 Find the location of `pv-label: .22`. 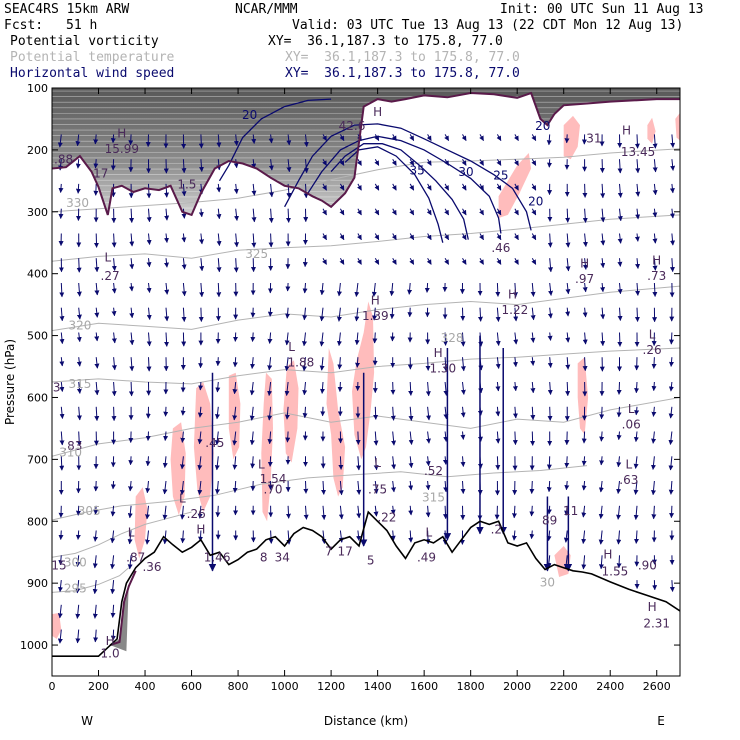

pv-label: .22 is located at coordinates (386, 517).